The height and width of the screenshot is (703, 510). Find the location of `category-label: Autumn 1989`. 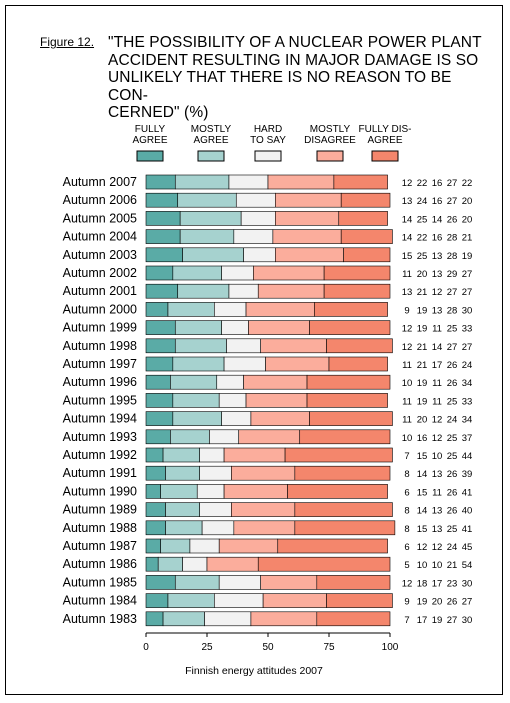

category-label: Autumn 1989 is located at coordinates (100, 510).